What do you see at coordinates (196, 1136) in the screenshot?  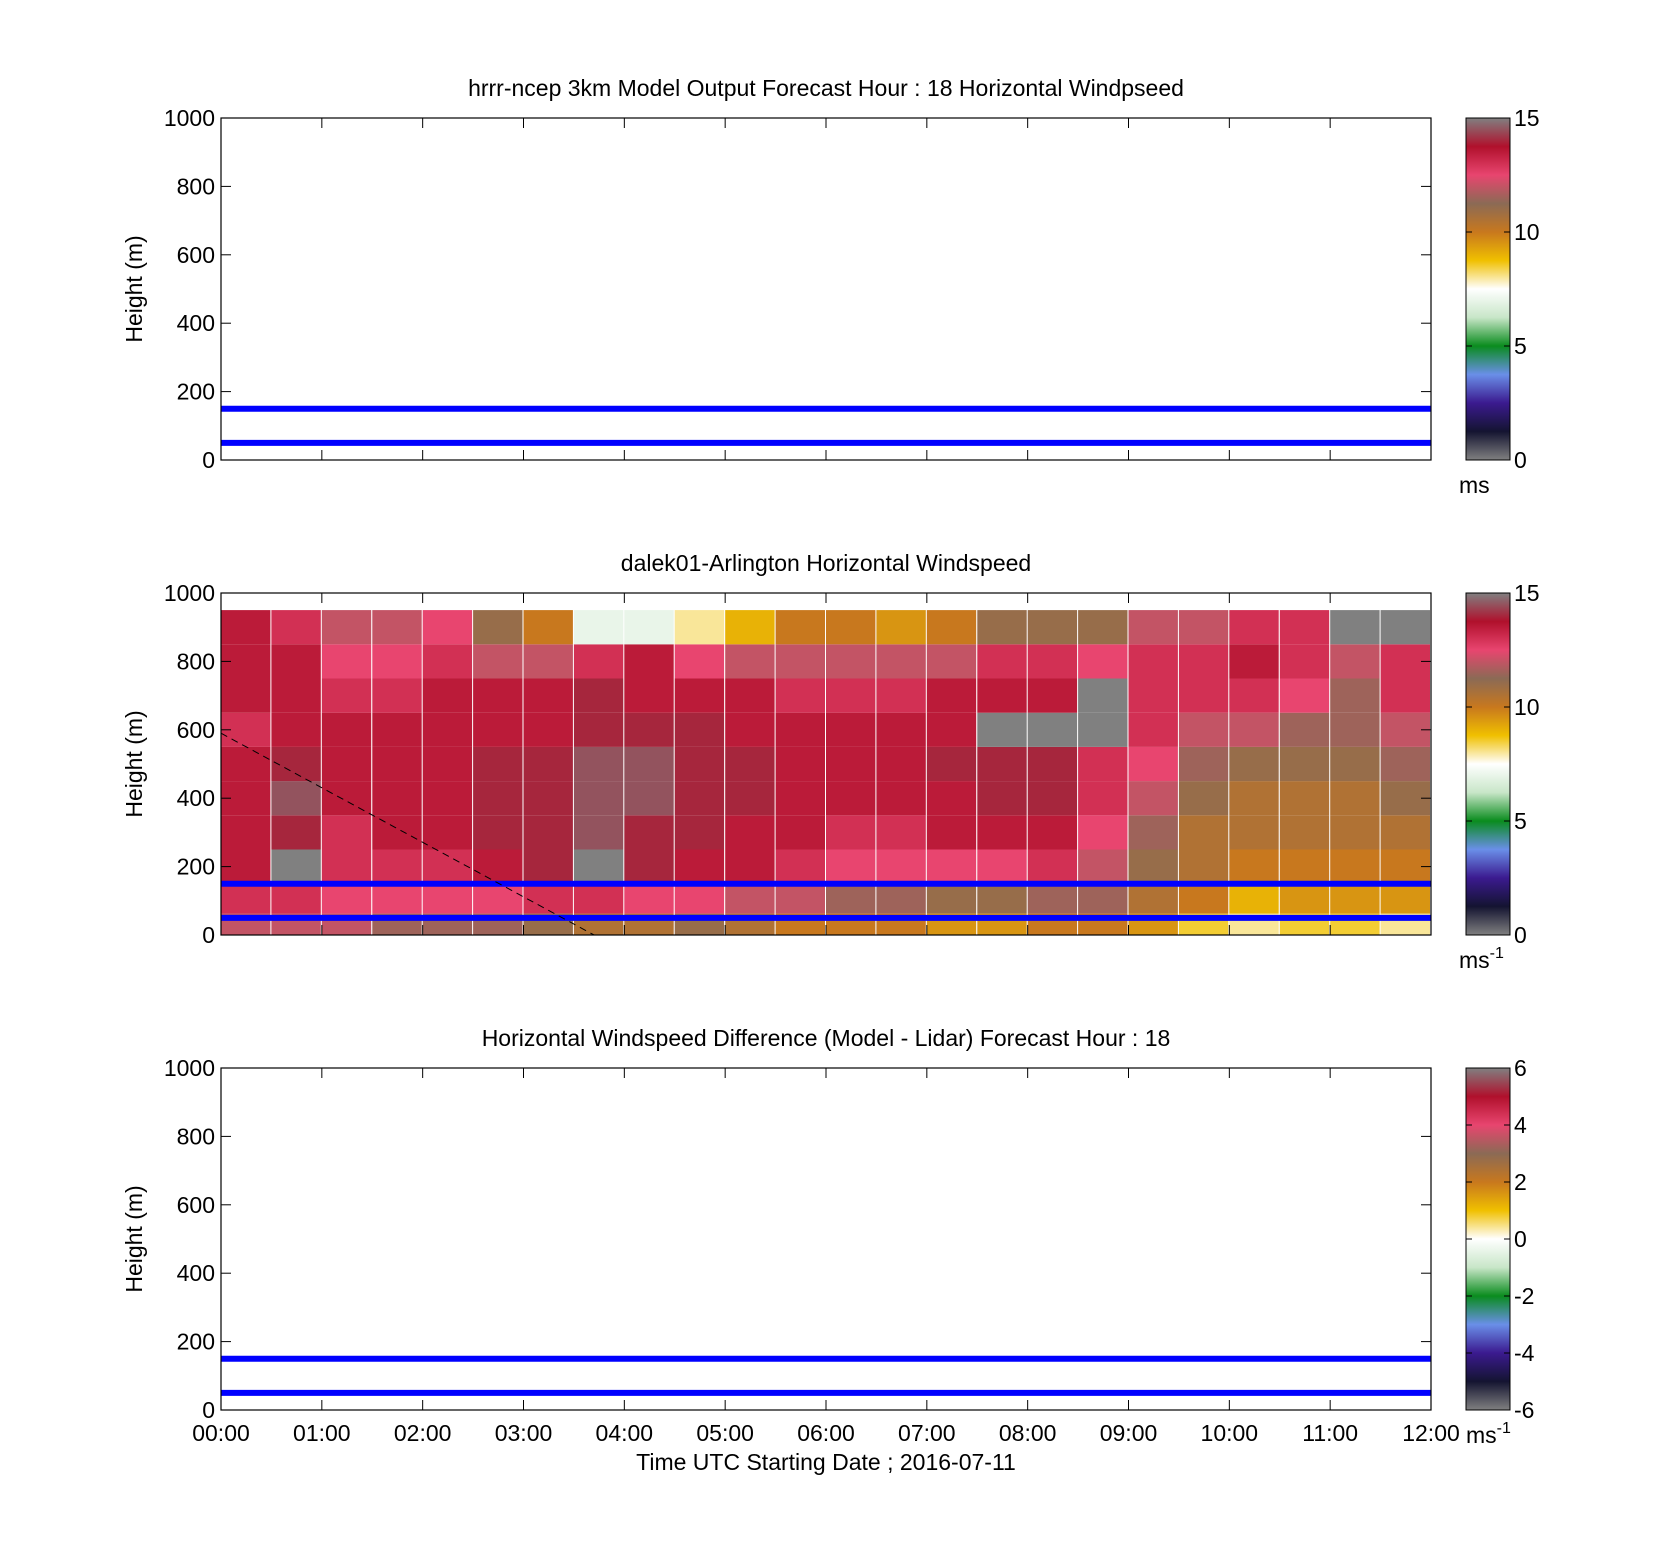 I see `y-tick-label: 800` at bounding box center [196, 1136].